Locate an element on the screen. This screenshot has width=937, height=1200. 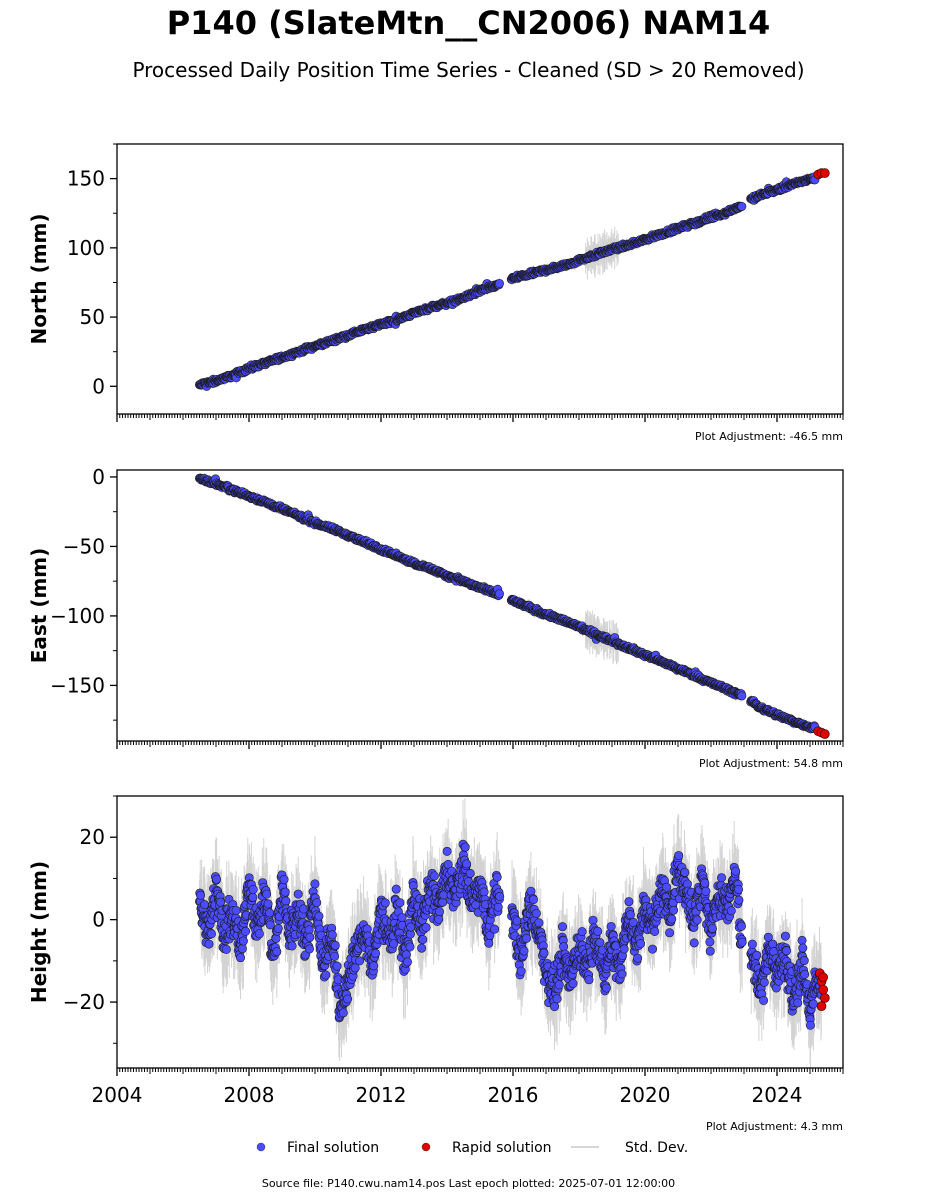
y-tick-label: −100 is located at coordinates (77, 616).